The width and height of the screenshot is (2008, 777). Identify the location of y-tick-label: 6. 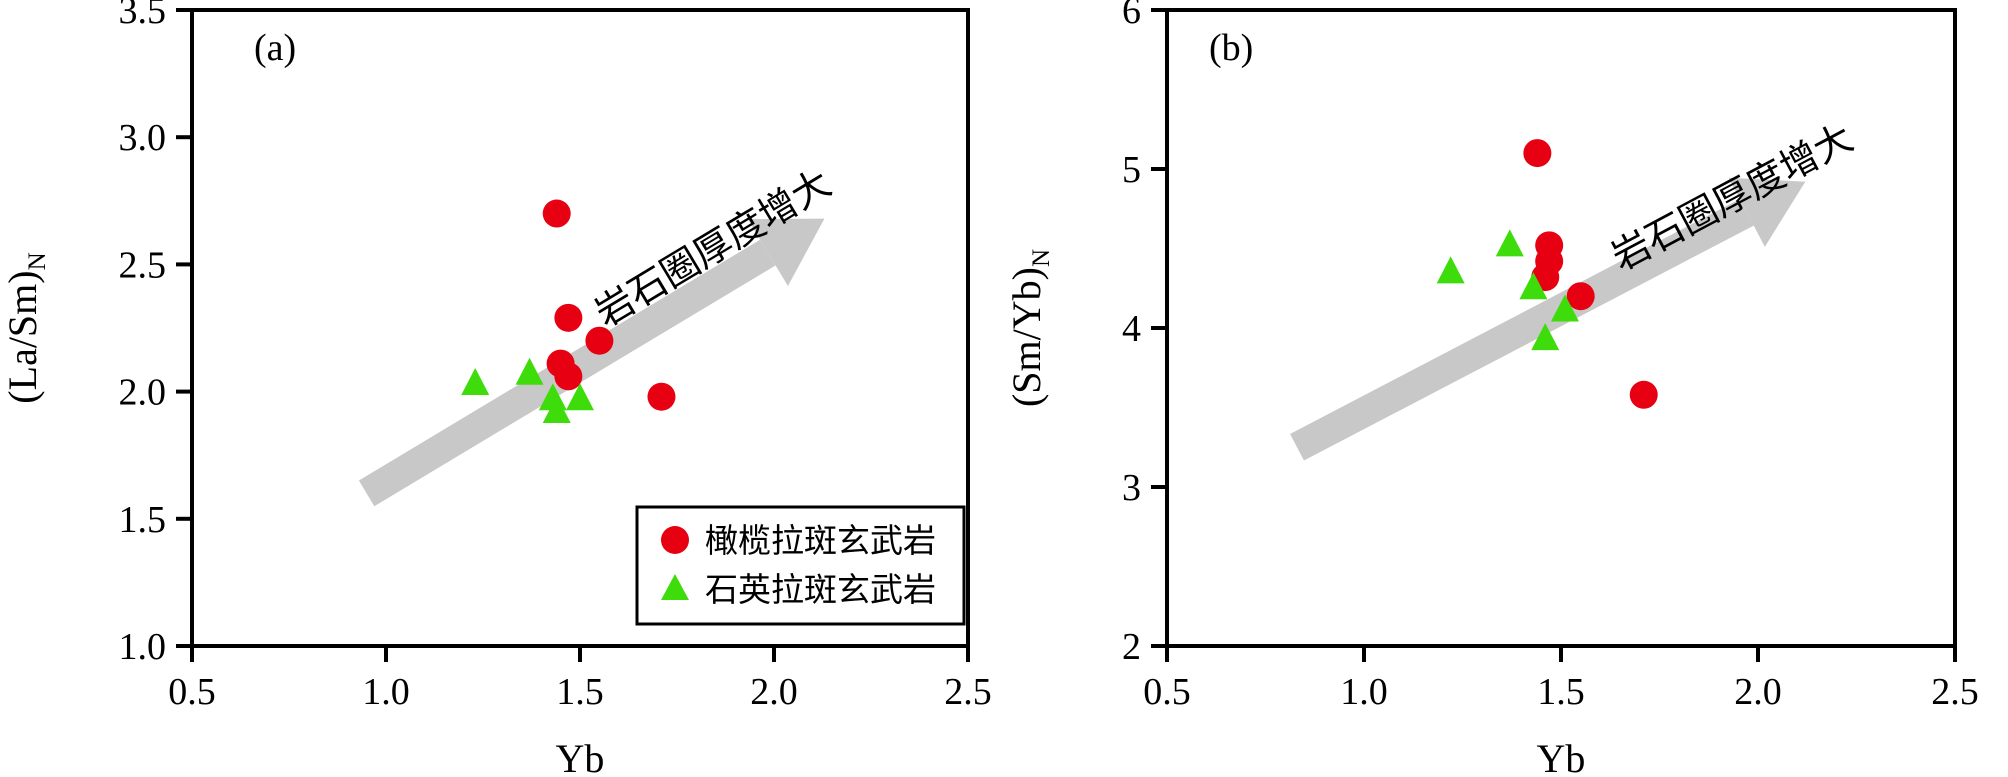
(1131, 16).